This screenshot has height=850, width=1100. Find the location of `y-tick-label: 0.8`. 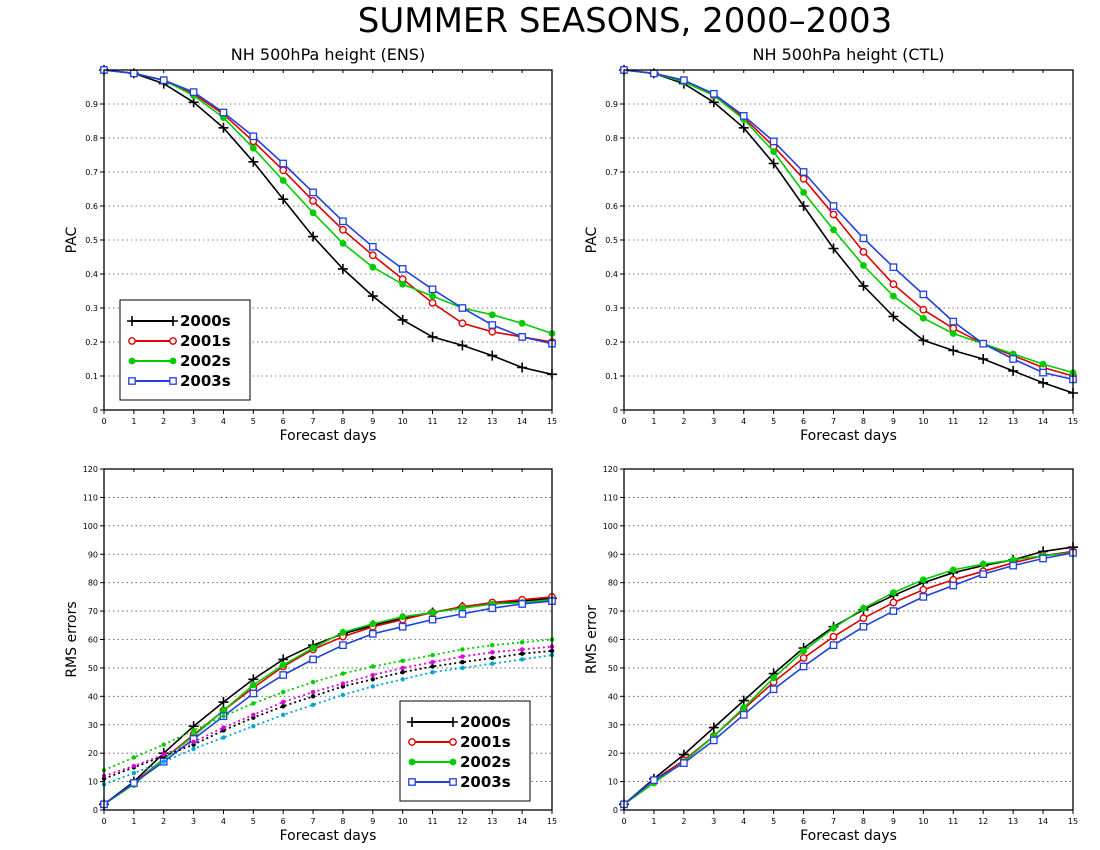

y-tick-label: 0.8 is located at coordinates (91, 138).